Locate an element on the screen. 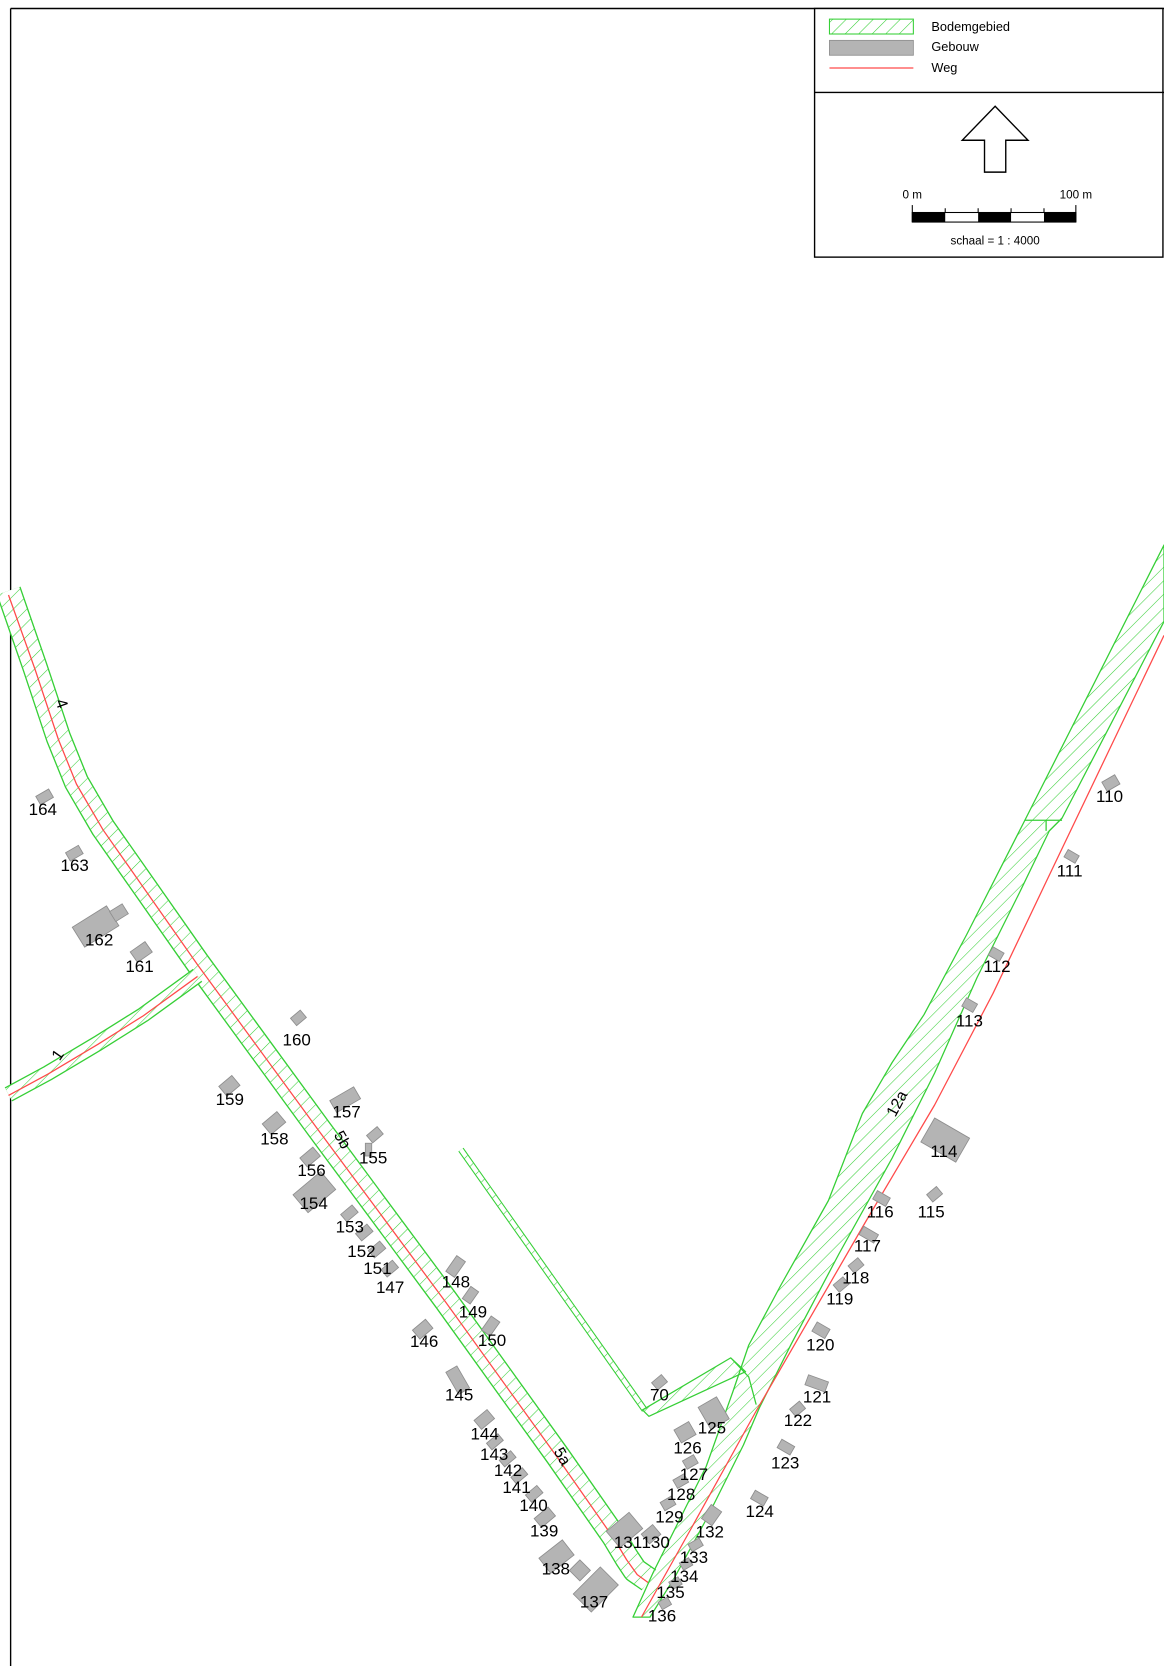 The image size is (1164, 1666). building-number: 141 is located at coordinates (516, 1487).